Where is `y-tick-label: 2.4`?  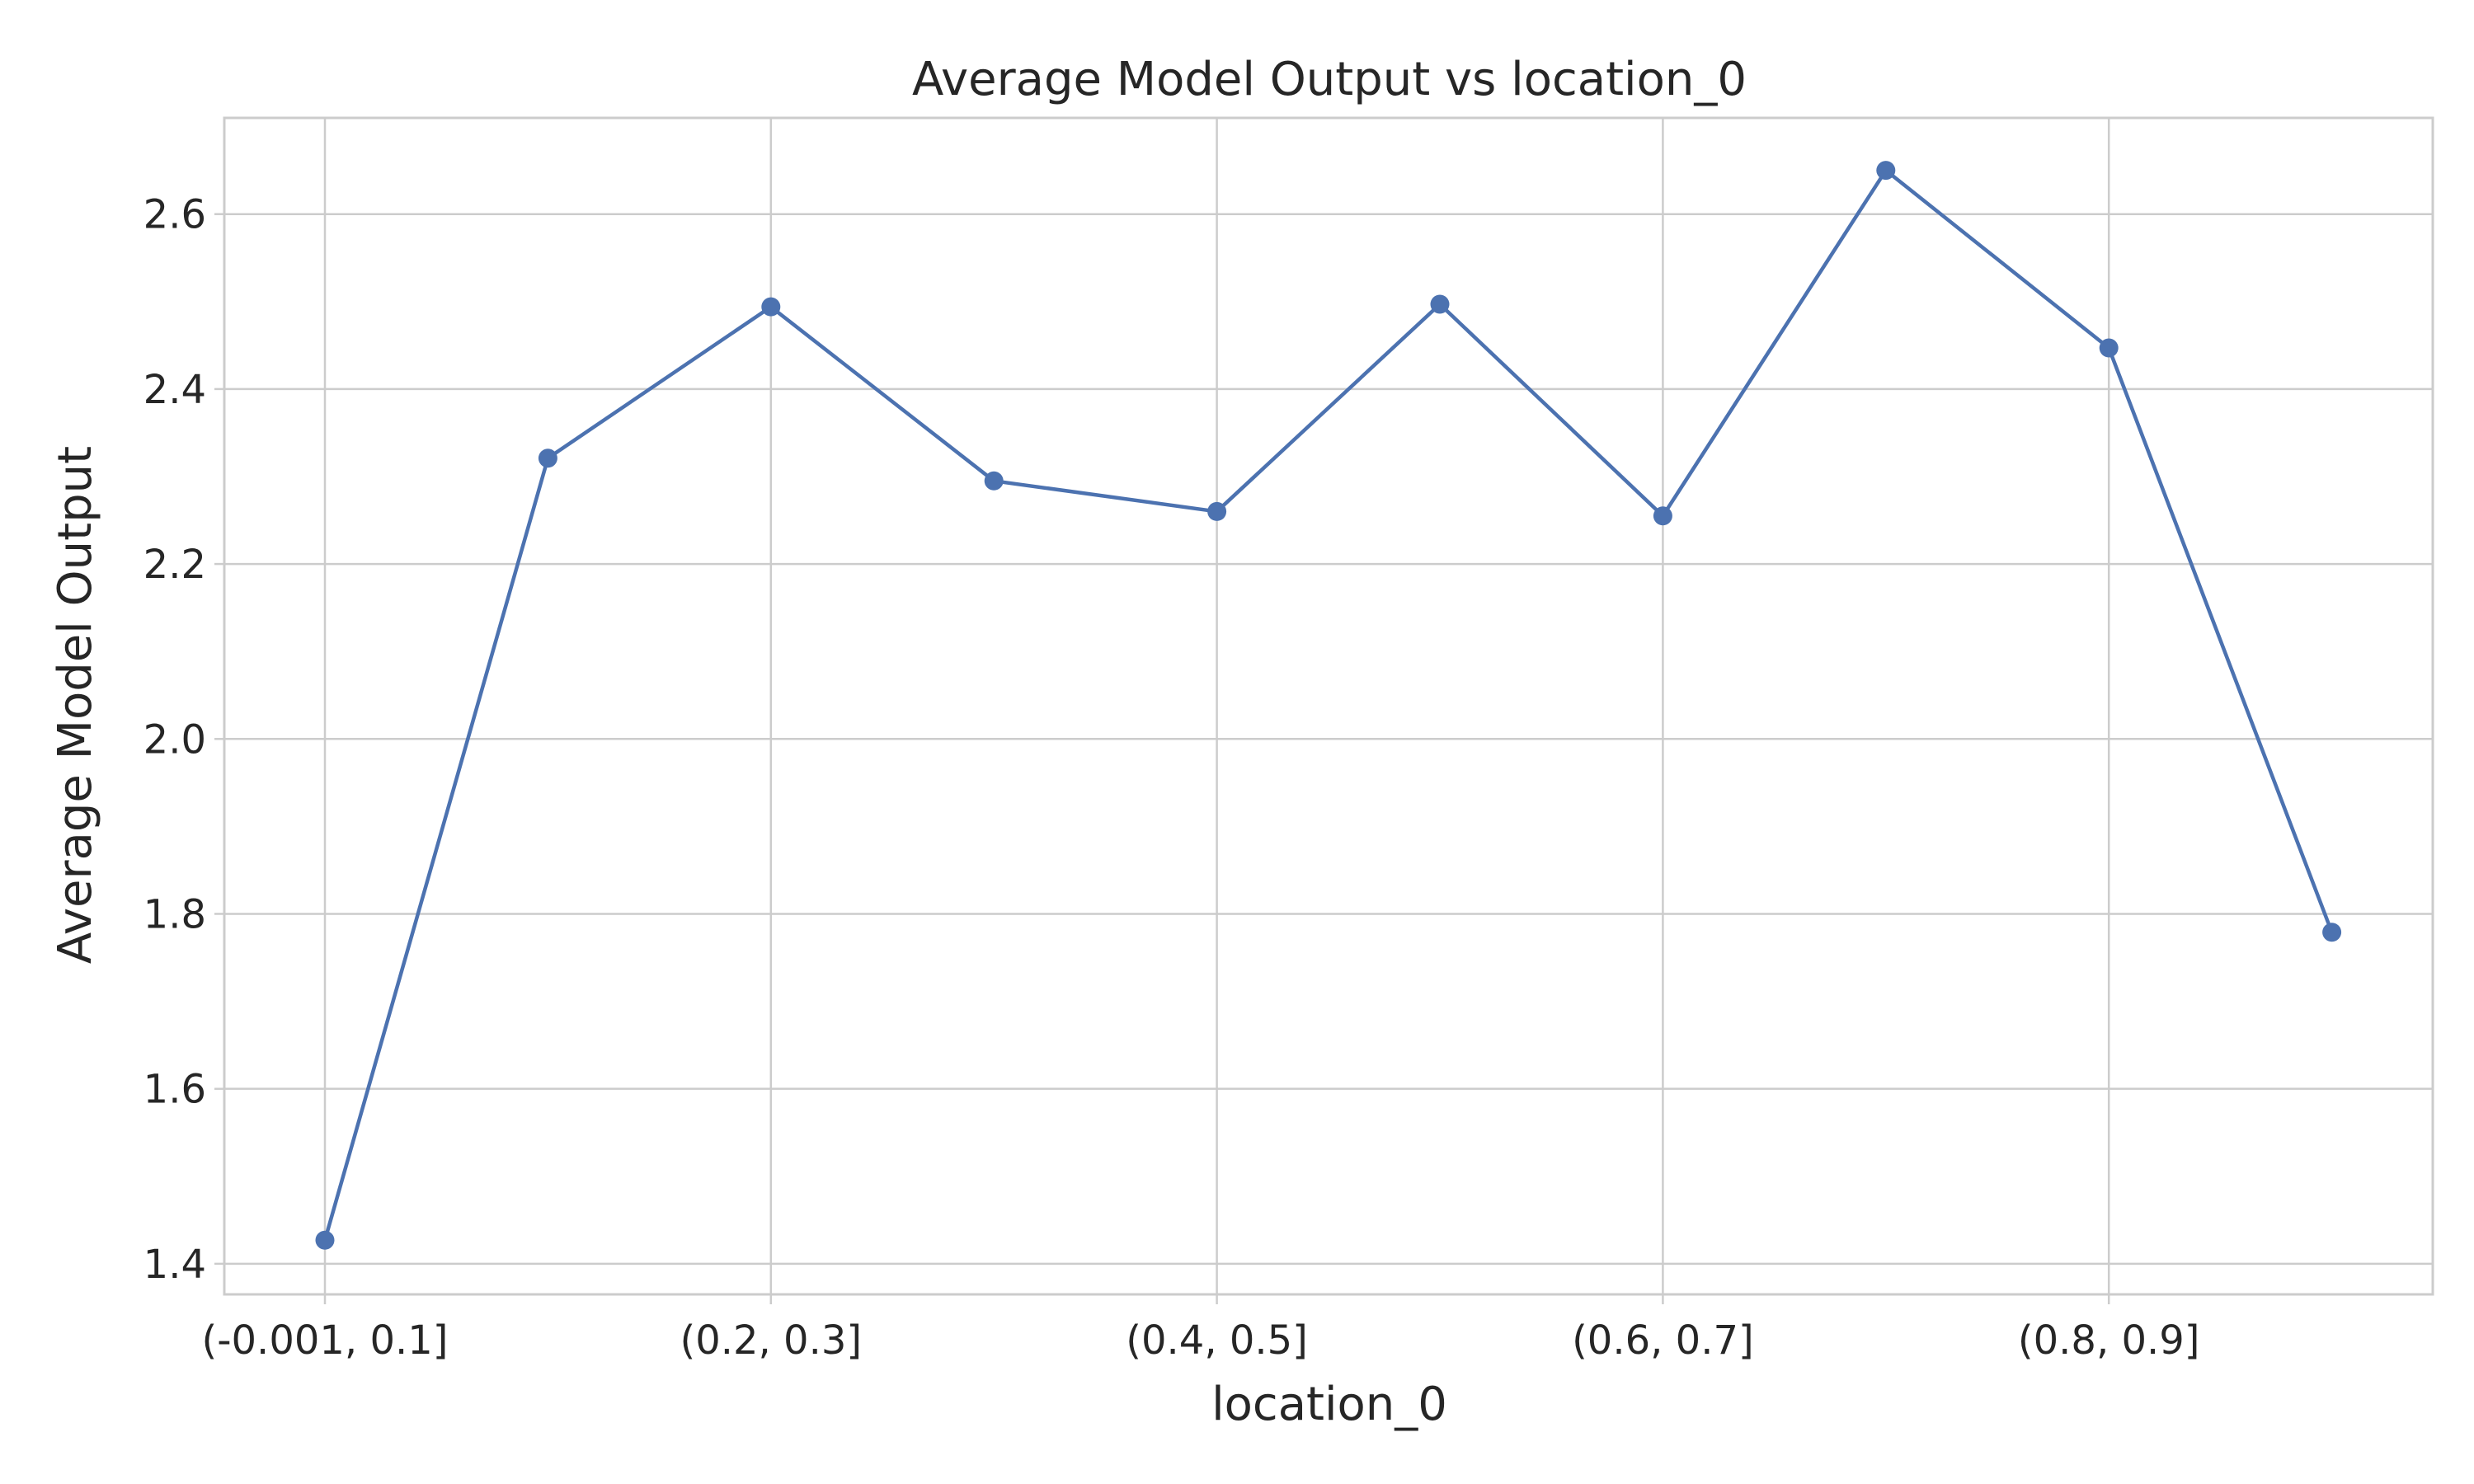
y-tick-label: 2.4 is located at coordinates (174, 390).